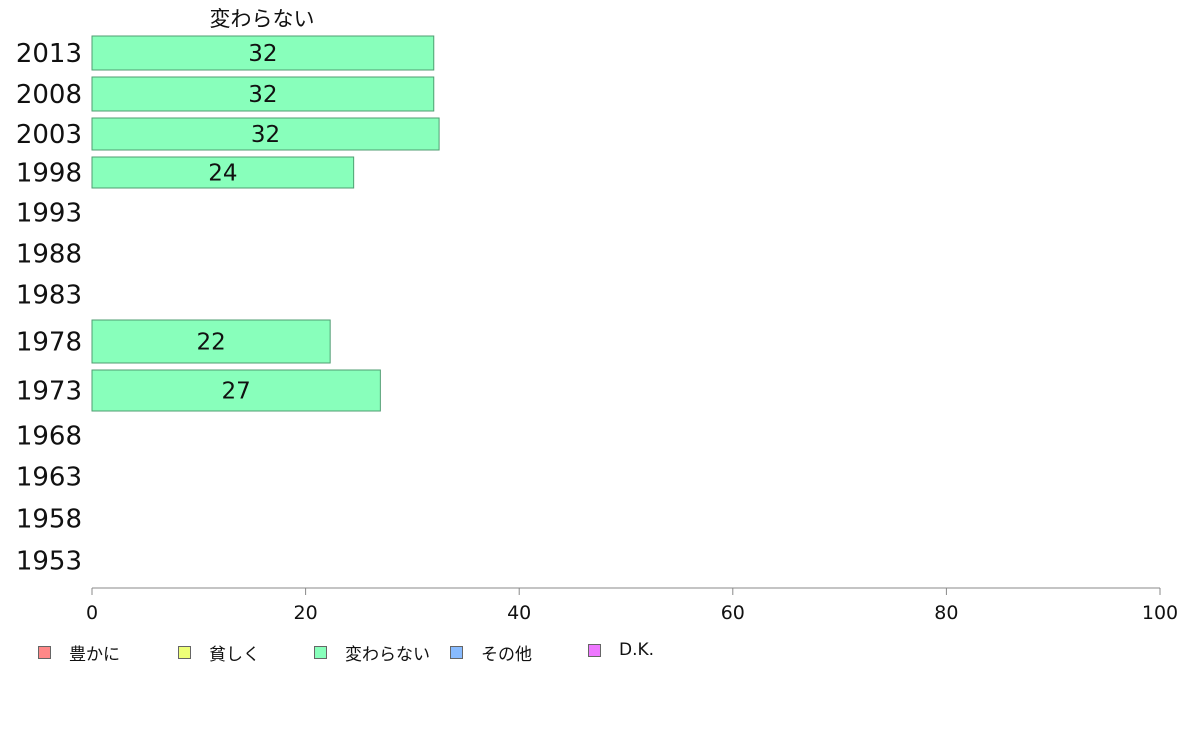  Describe the element at coordinates (92, 613) in the screenshot. I see `x-tick-label: 0` at that location.